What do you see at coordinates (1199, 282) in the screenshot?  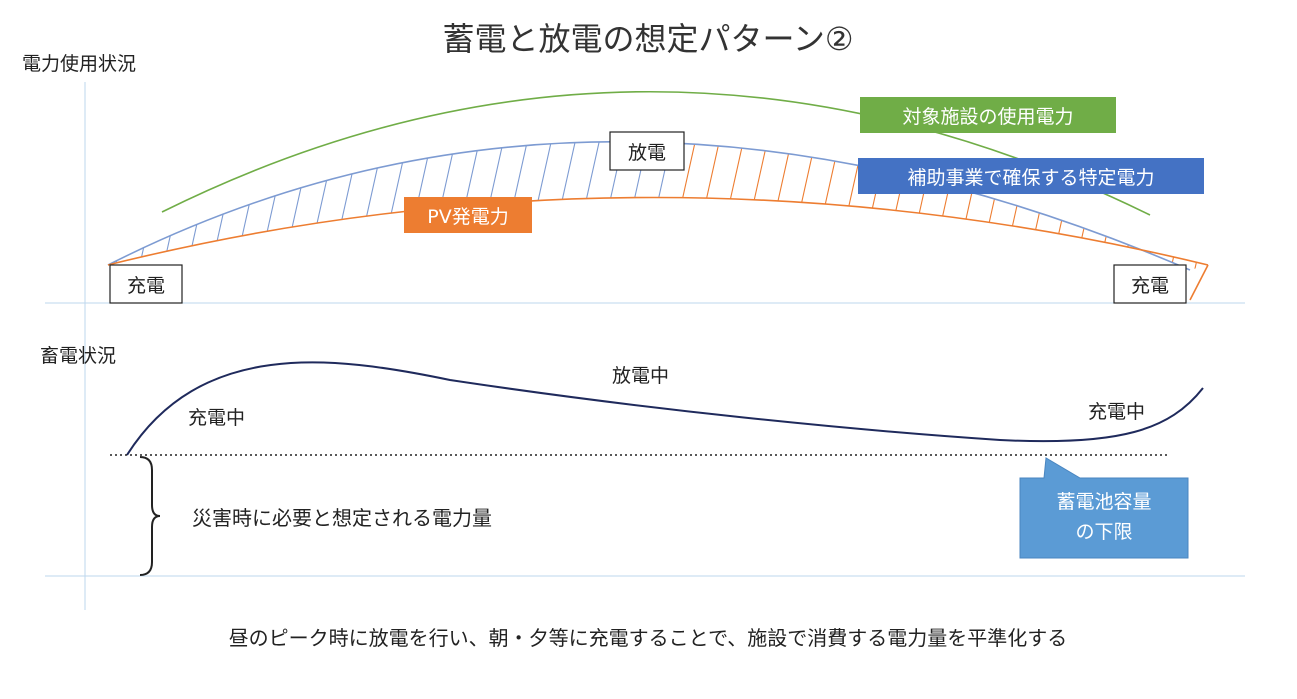 I see `pv-curve-end` at bounding box center [1199, 282].